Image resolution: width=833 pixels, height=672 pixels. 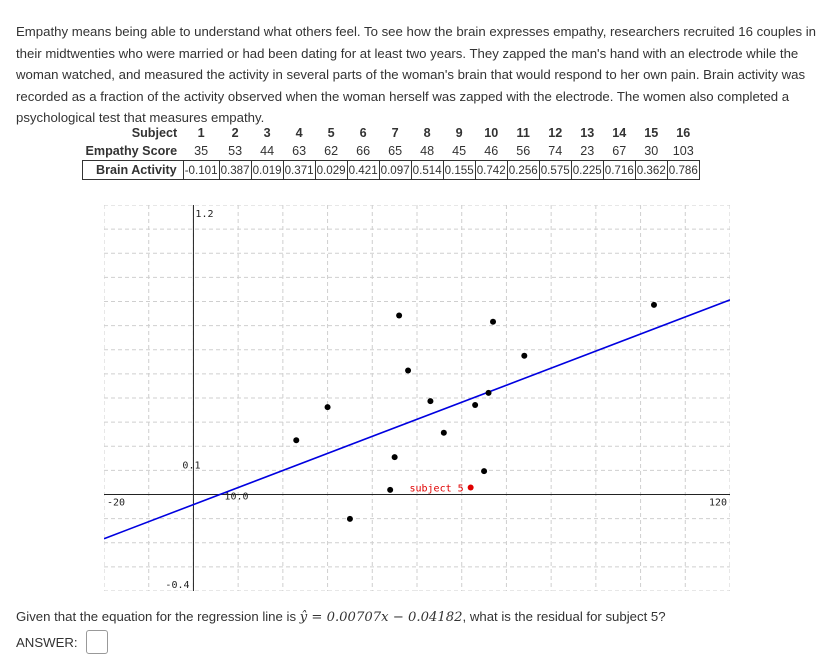 I want to click on highlighted-point, so click(x=470, y=487).